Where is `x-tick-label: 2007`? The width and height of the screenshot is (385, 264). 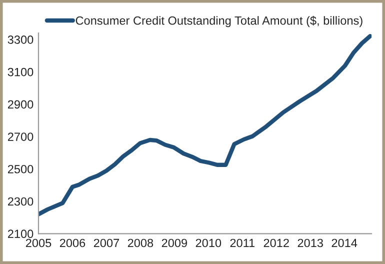
x-tick-label: 2007 is located at coordinates (107, 243).